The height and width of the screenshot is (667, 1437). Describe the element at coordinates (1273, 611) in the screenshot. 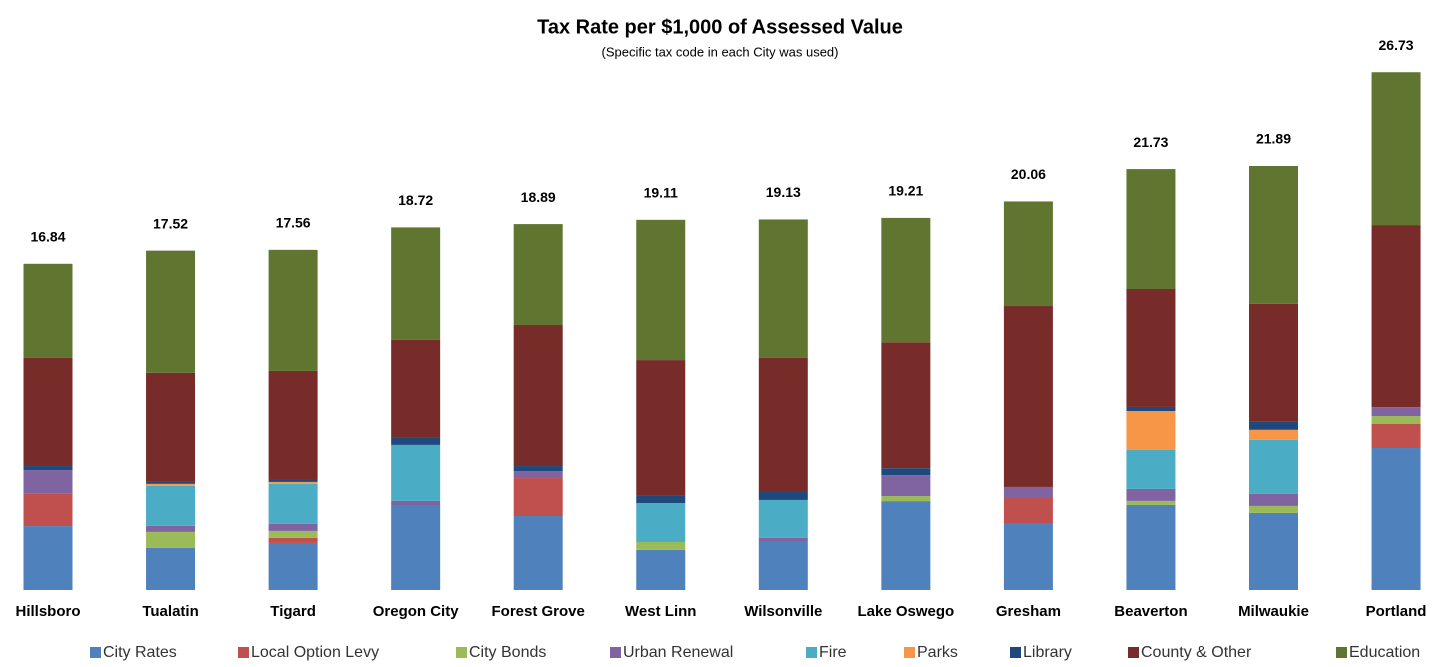

I see `x-tick-label: Milwaukie` at that location.